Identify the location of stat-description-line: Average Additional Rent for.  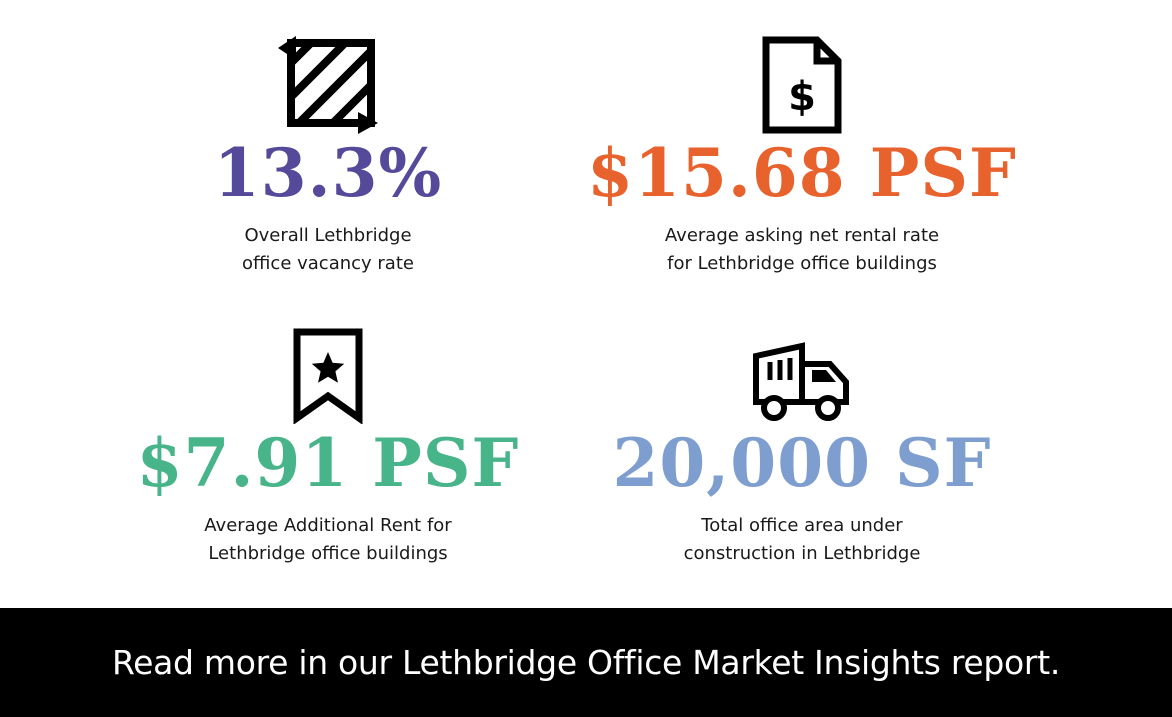
(328, 525).